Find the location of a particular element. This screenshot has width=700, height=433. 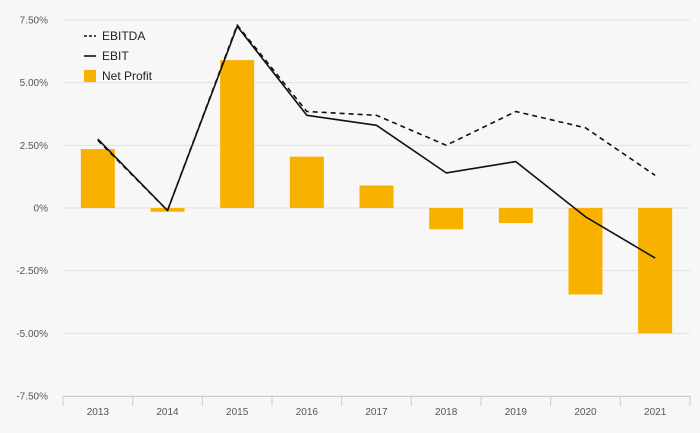

y-tick-label: -7.50% is located at coordinates (32, 397).